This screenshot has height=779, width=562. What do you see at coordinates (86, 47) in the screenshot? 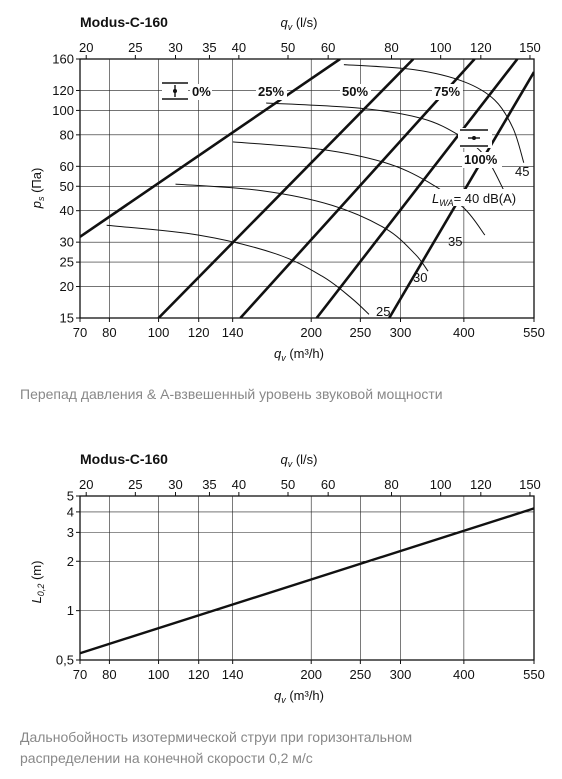
I see `x-top-tick-label: 20` at bounding box center [86, 47].